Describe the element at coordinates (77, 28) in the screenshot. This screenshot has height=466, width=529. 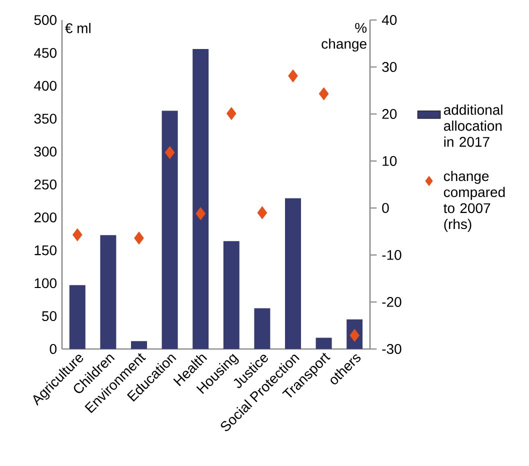
I see `y-axis-title: € ml` at that location.